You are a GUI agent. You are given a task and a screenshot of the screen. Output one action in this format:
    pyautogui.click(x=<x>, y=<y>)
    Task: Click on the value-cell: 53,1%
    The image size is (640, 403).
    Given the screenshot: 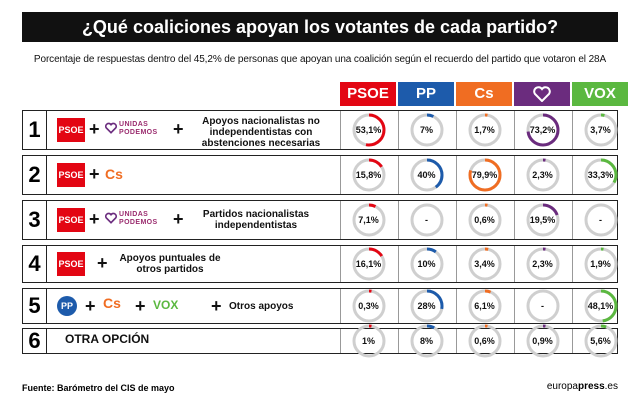 What is the action you would take?
    pyautogui.click(x=368, y=130)
    